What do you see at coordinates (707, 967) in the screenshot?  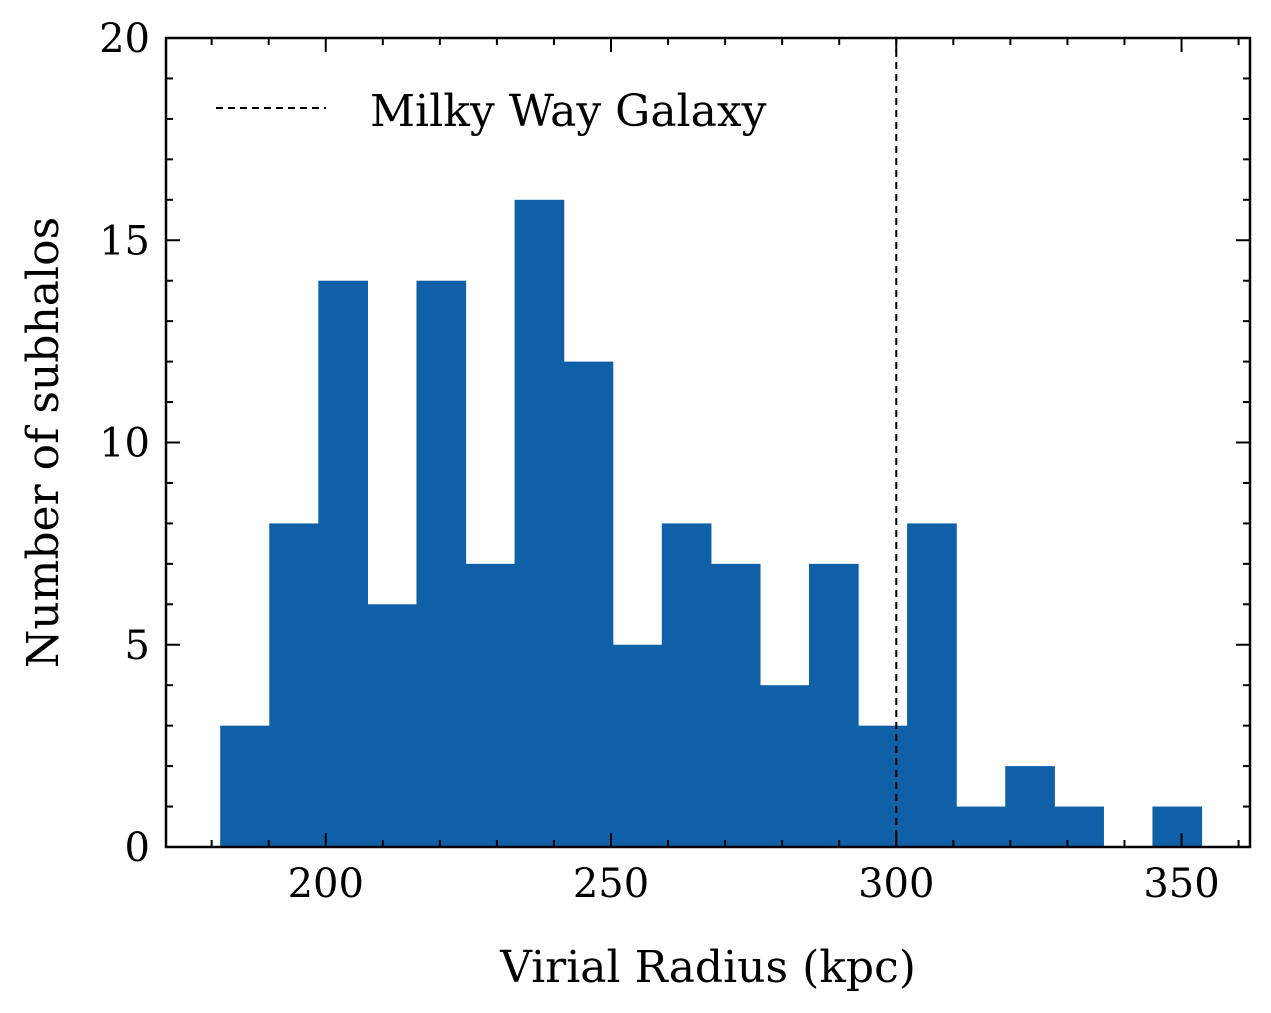 I see `x-axis-label: Virial Radius (kpc)` at bounding box center [707, 967].